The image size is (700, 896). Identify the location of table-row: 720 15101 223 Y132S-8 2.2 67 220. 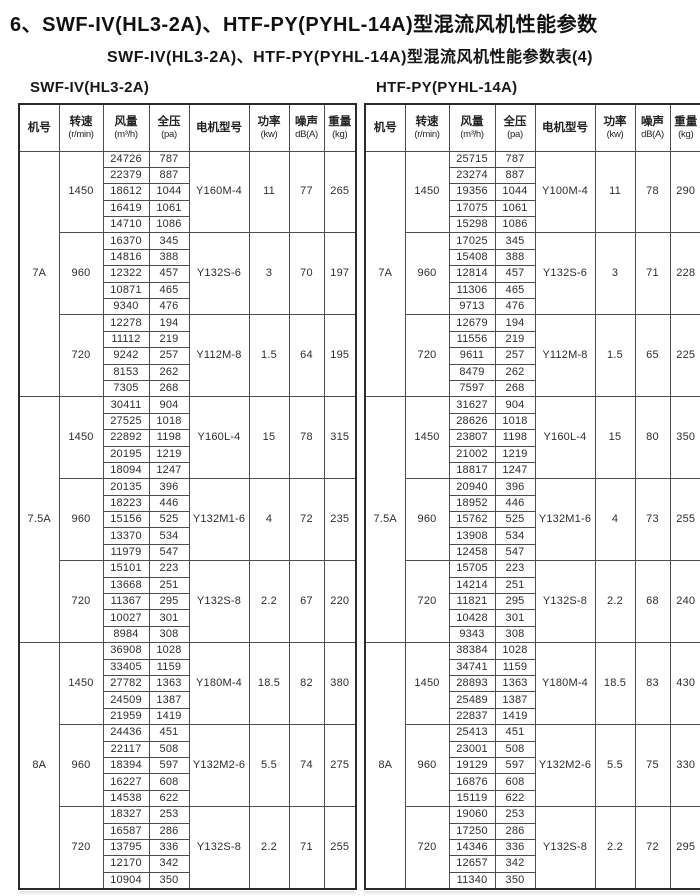
(188, 602).